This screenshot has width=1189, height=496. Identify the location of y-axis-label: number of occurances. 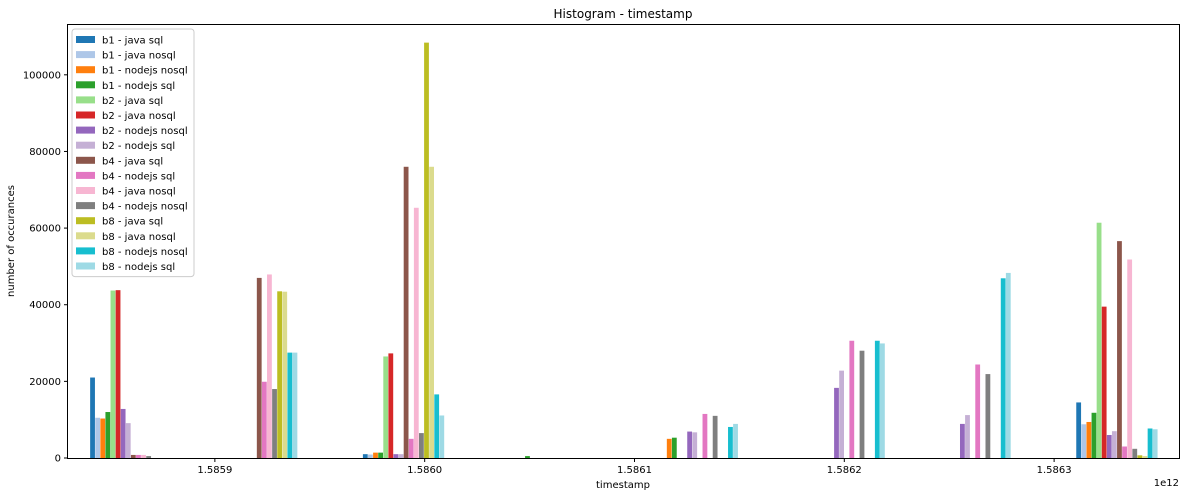
(11, 241).